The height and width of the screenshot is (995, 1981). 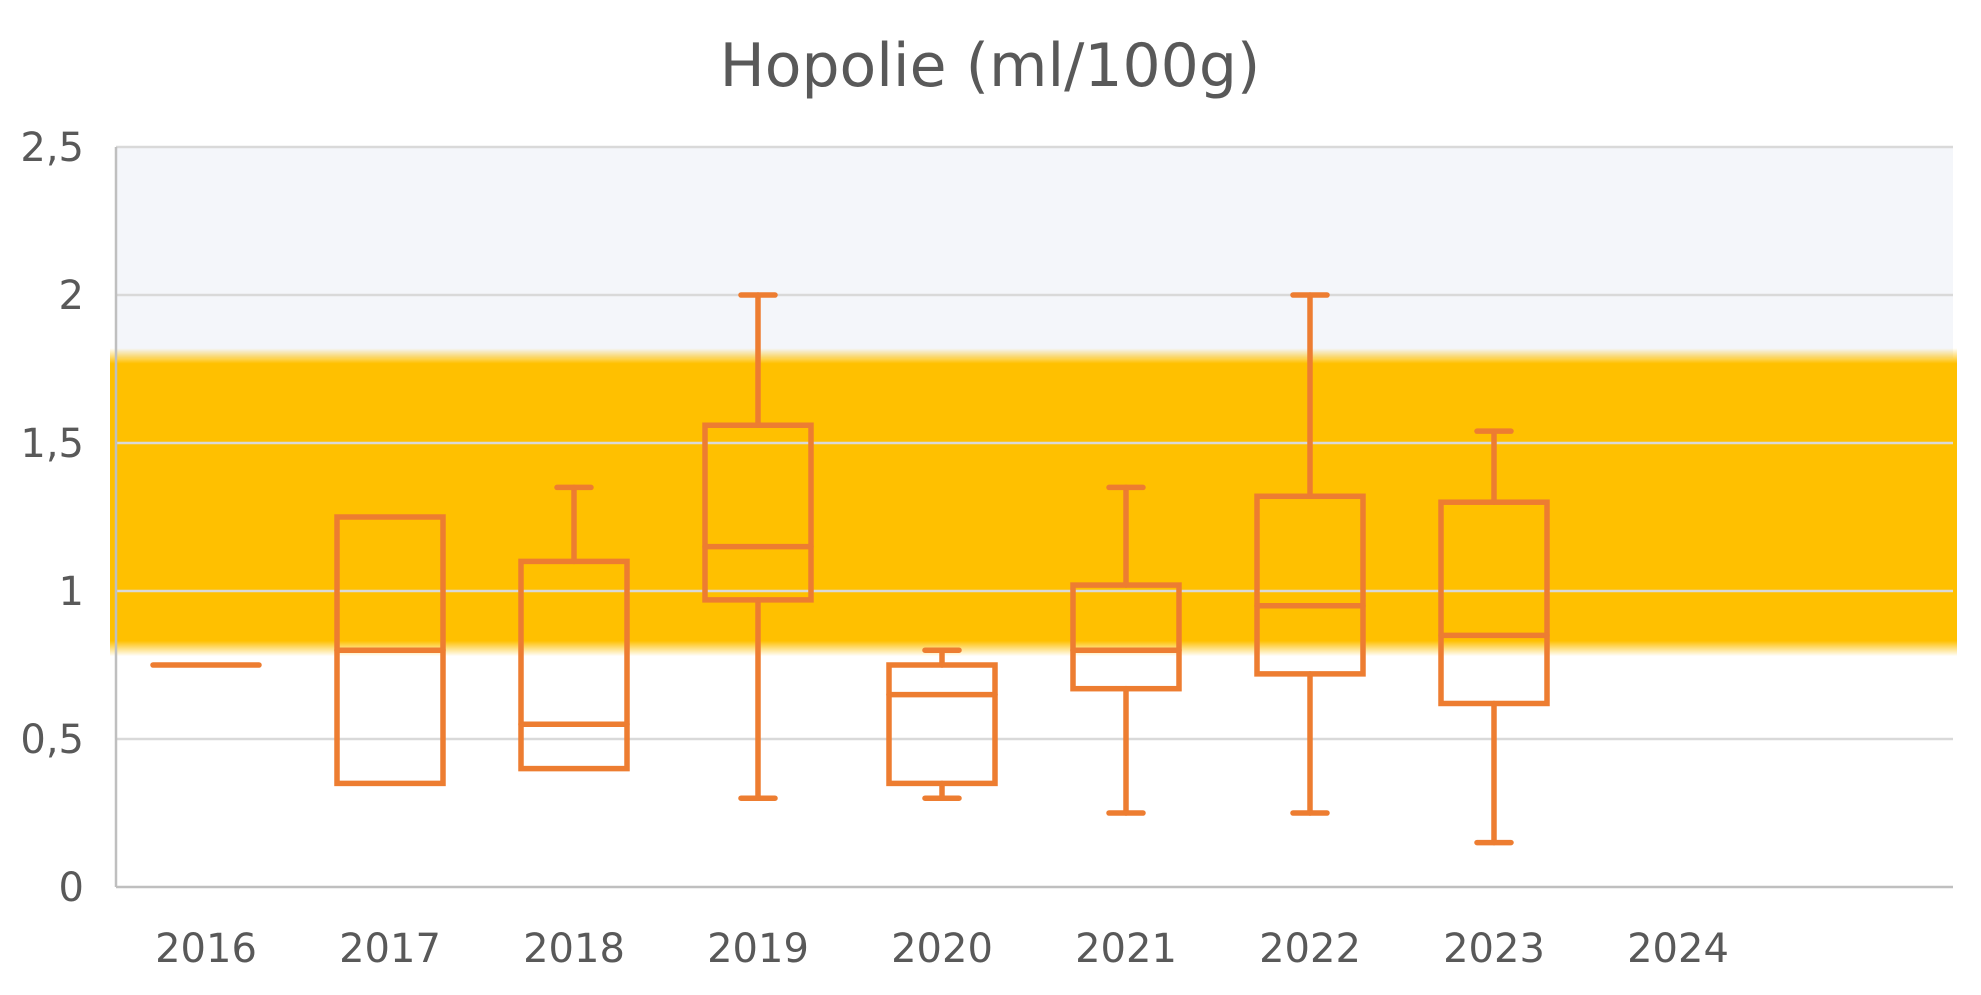 I want to click on x-tick-label: 2024, so click(x=1678, y=949).